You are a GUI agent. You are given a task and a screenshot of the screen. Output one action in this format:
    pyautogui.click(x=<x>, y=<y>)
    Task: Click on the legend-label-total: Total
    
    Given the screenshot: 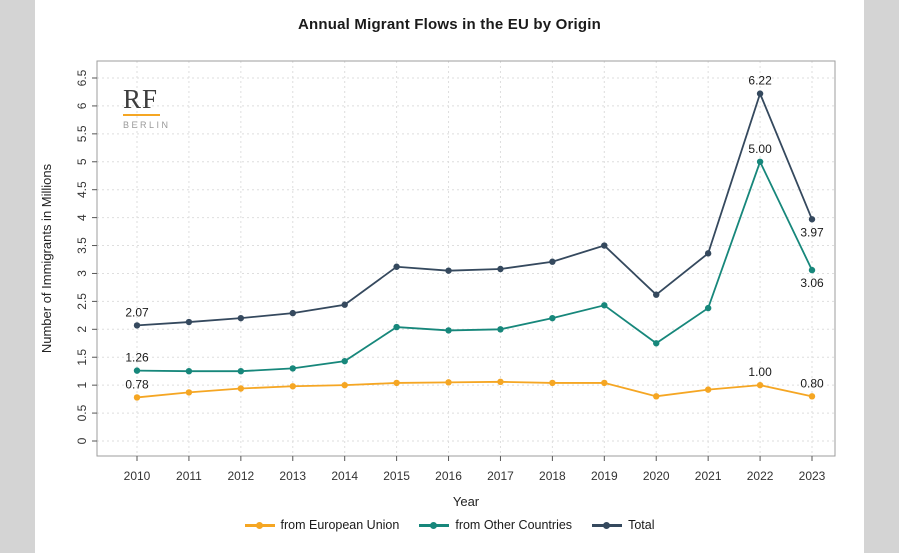 What is the action you would take?
    pyautogui.click(x=641, y=525)
    